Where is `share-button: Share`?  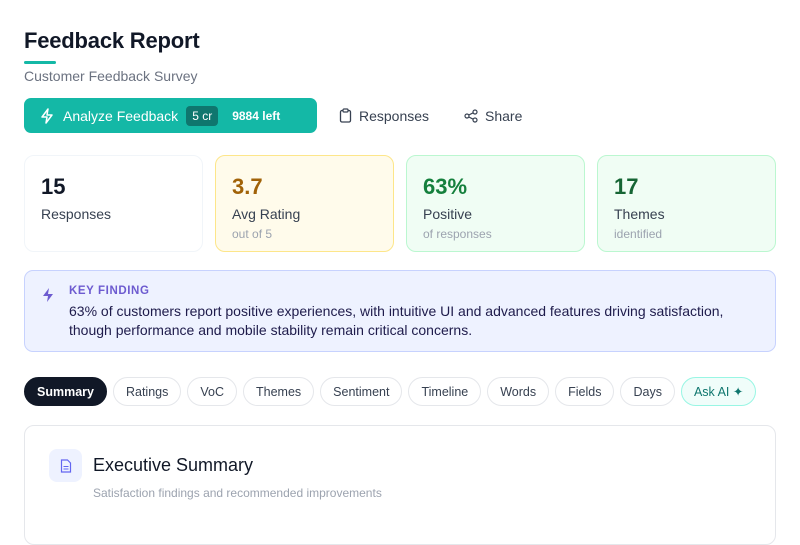 share-button: Share is located at coordinates (493, 115).